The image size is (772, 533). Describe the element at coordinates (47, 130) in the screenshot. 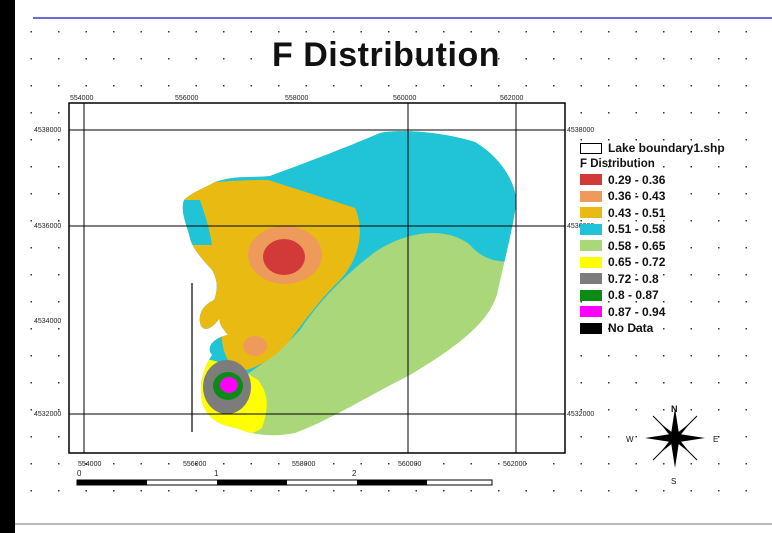

I see `left-tick-label: 4538000` at that location.